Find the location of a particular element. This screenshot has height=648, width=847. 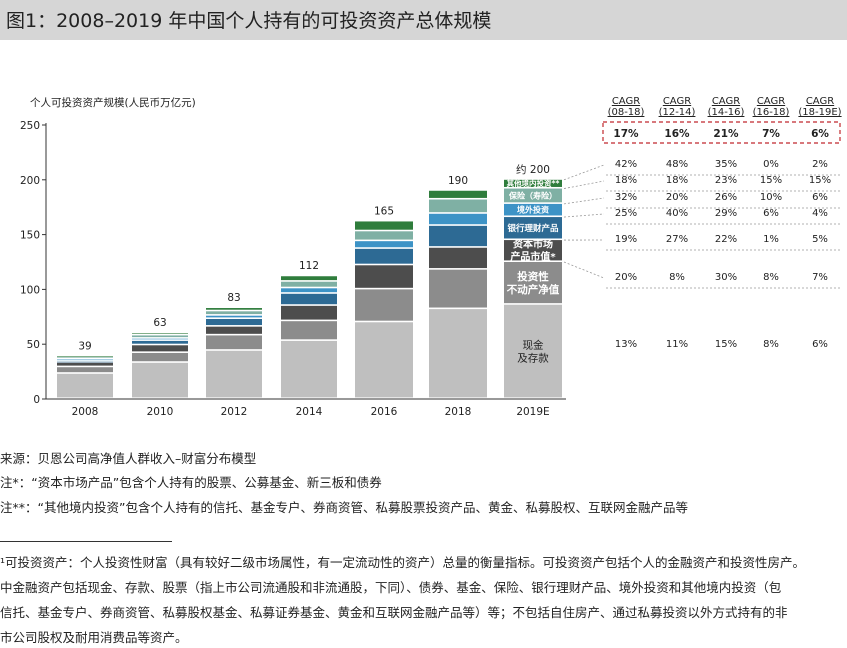

cagr-row-value: 7% is located at coordinates (820, 277).